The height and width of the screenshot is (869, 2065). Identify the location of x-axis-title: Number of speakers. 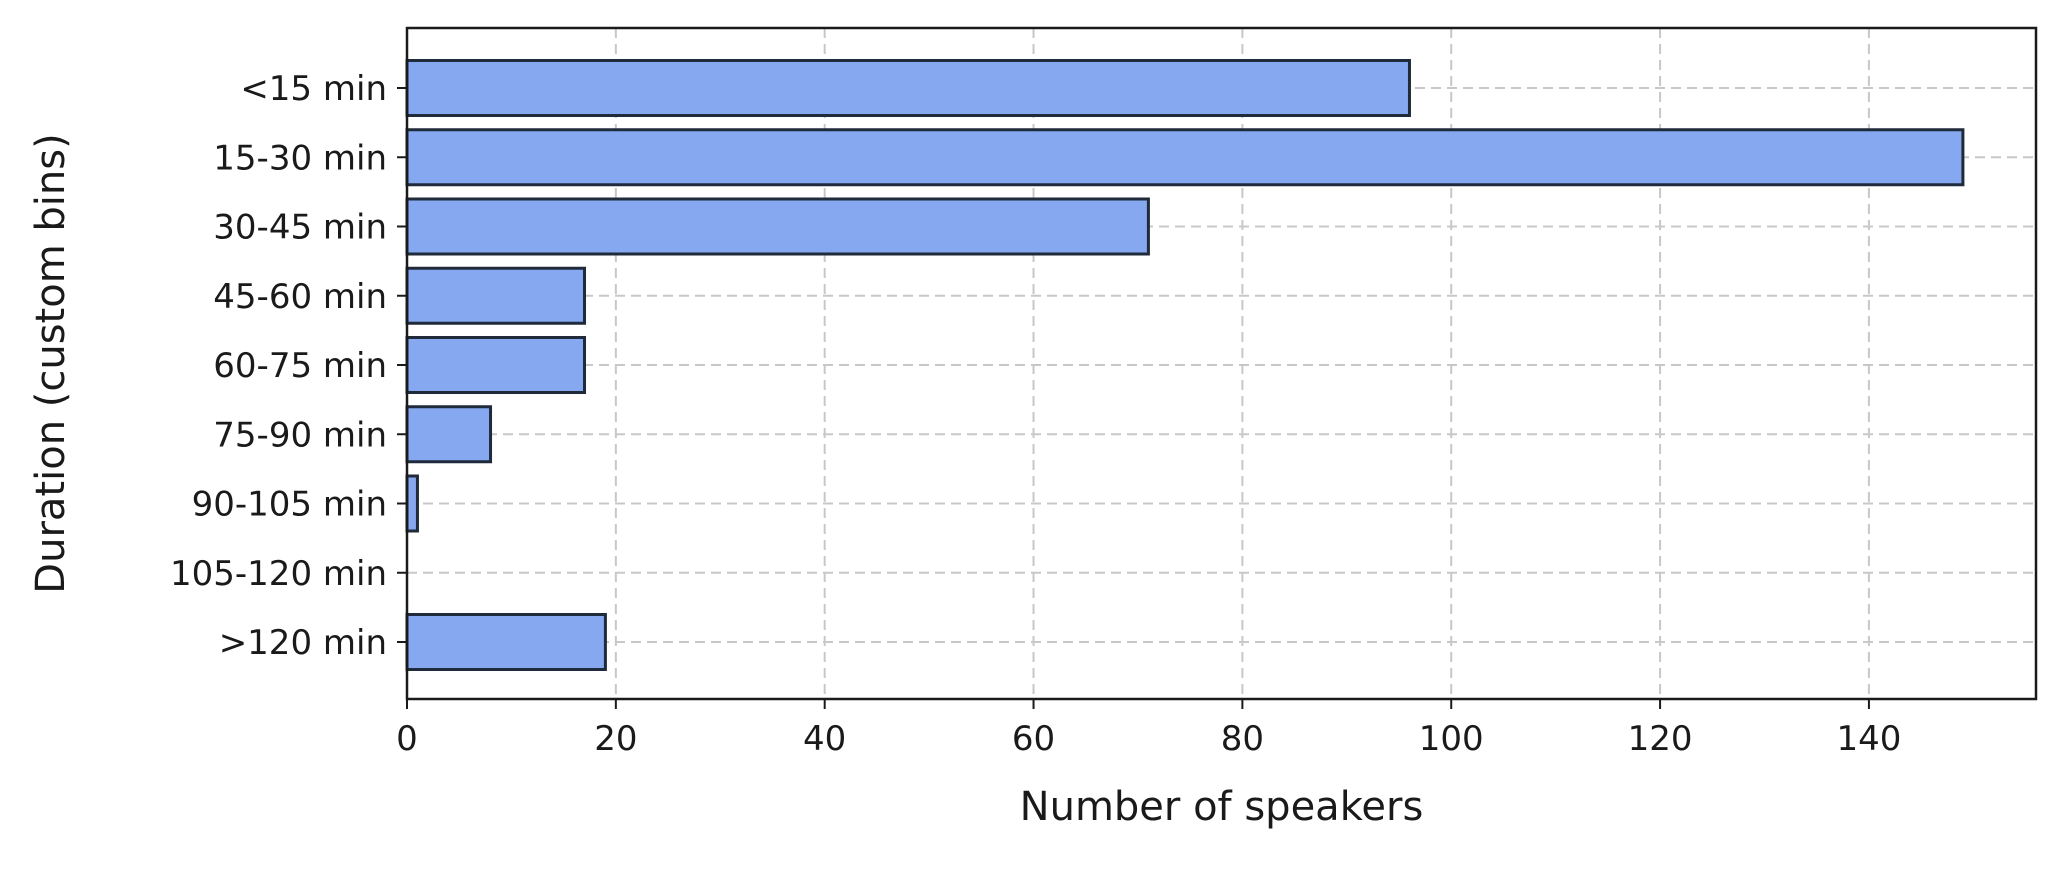
(1222, 807).